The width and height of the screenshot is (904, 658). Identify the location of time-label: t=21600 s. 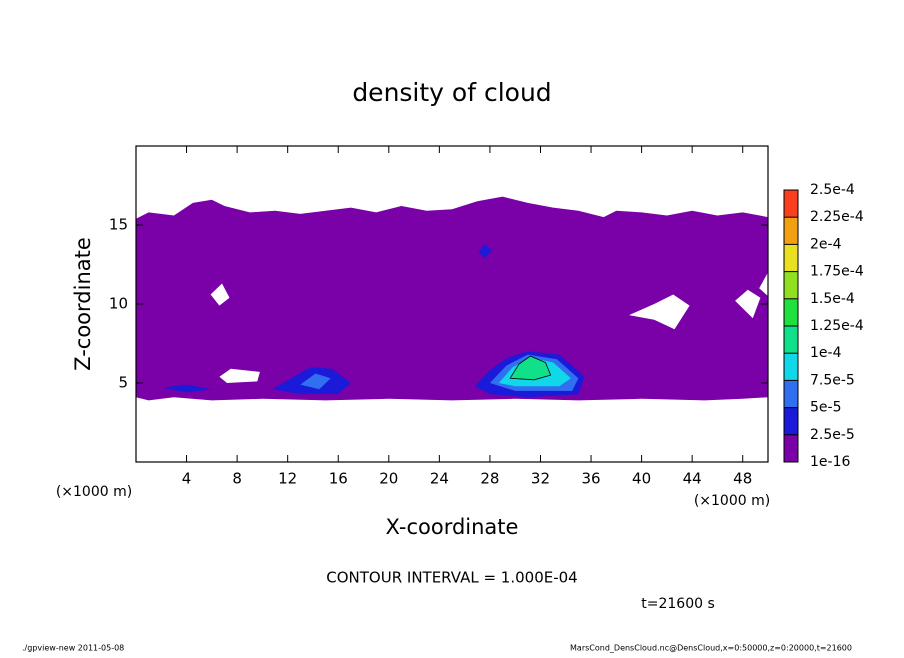
(678, 604).